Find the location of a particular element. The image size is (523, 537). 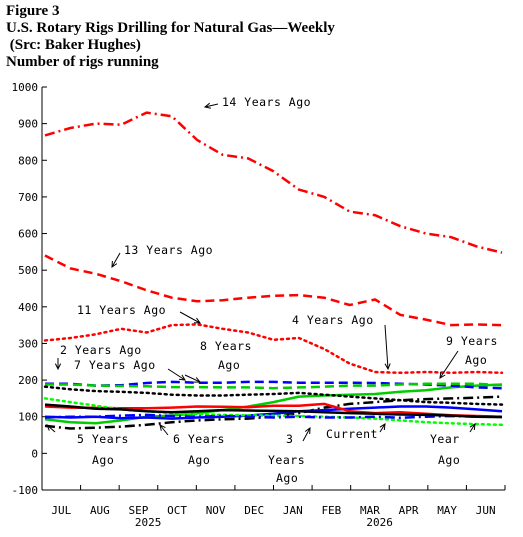

series-annotation: 4 Years Ago is located at coordinates (333, 320).